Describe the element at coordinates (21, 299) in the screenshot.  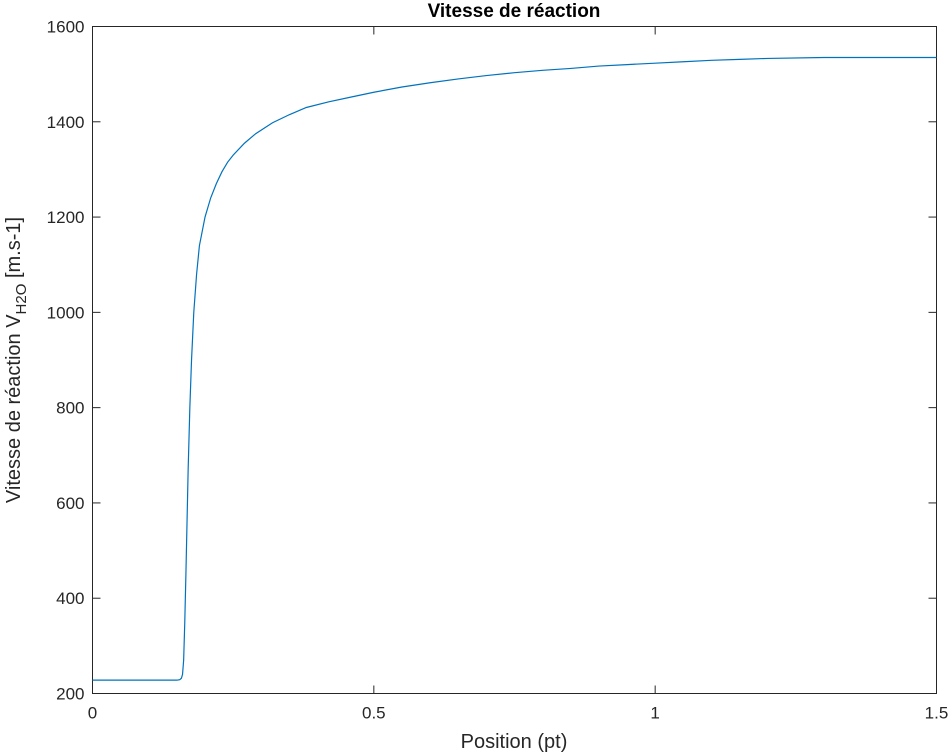
I see `y-axis-label-subscript: H2O` at that location.